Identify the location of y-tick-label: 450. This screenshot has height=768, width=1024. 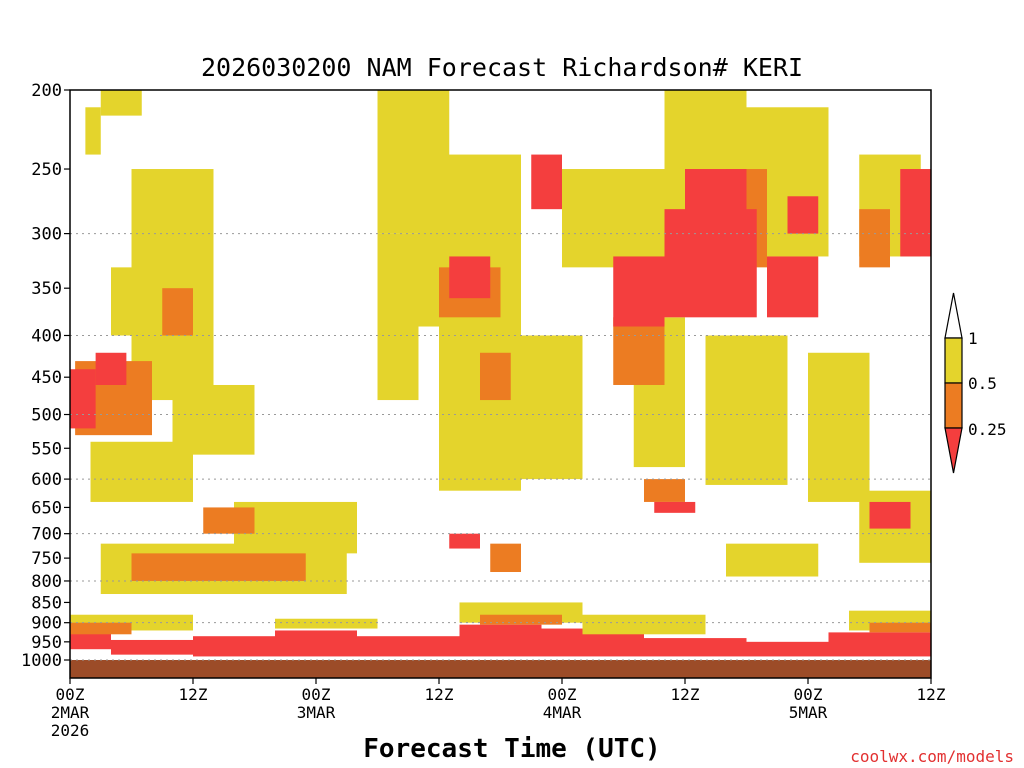
(46, 378).